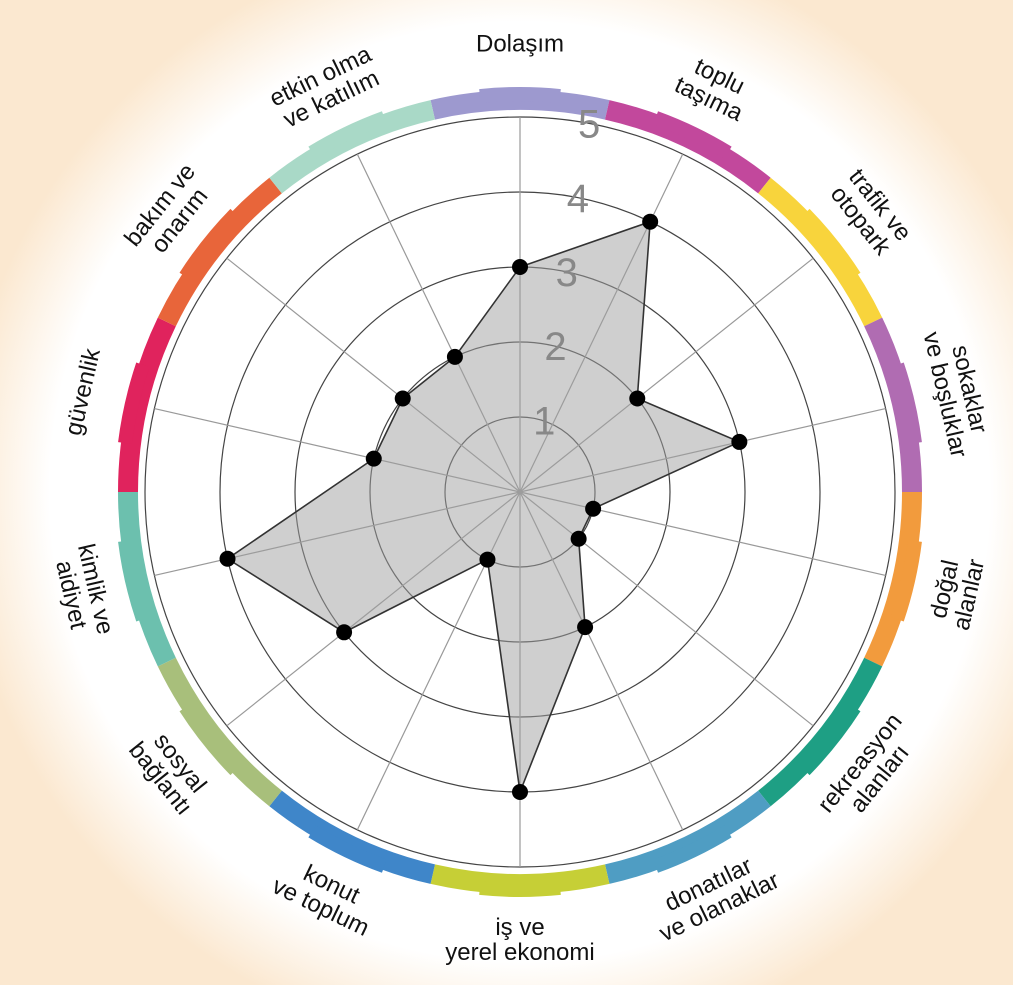  Describe the element at coordinates (520, 939) in the screenshot. I see `category-label: iş ve yerel ekonomi` at that location.